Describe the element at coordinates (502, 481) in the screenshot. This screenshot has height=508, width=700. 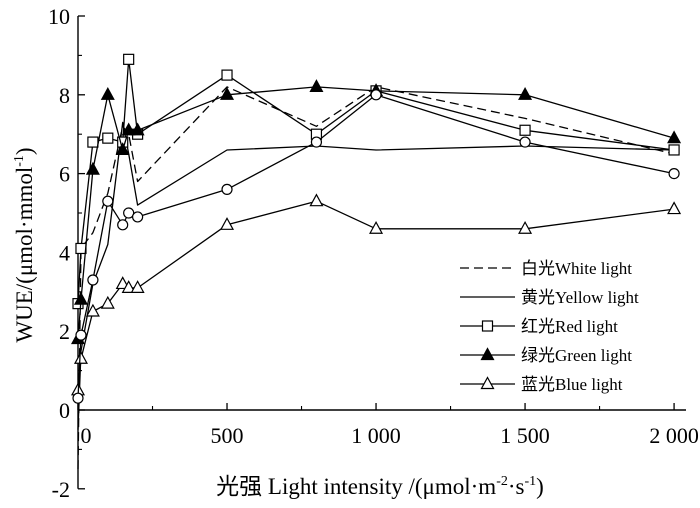
I see `x-axis-label-sup1: -2` at that location.